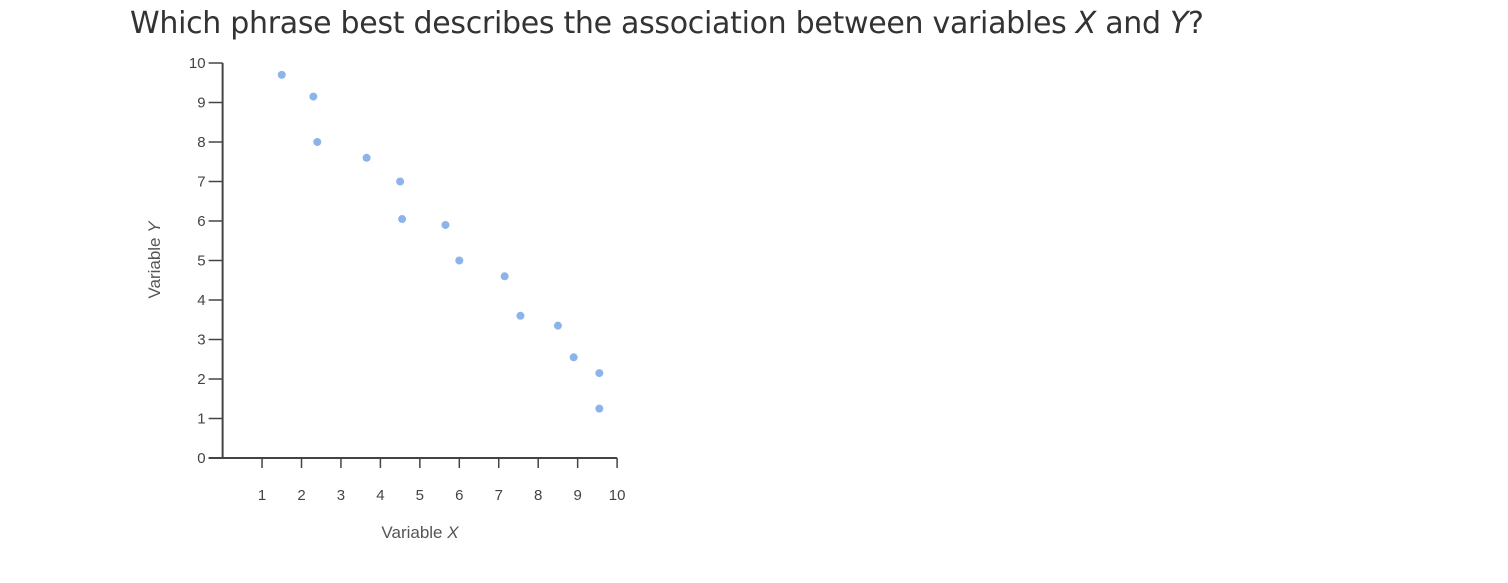 This screenshot has height=583, width=1508. Describe the element at coordinates (201, 419) in the screenshot. I see `y-tick-label: 1` at that location.